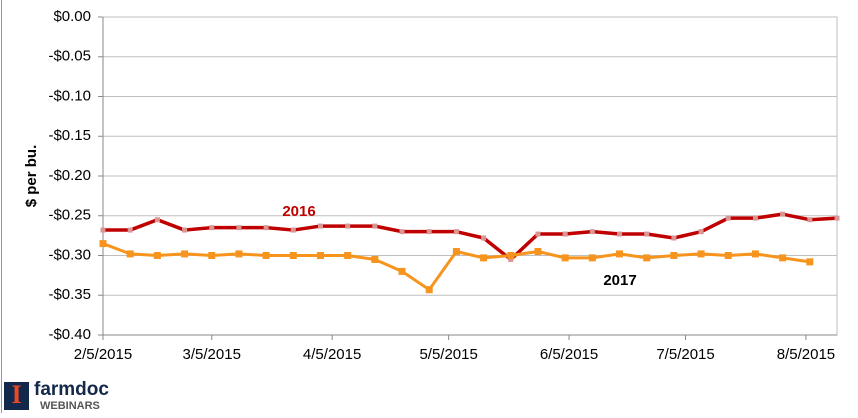  Describe the element at coordinates (212, 354) in the screenshot. I see `x-tick-label: 3/5/2015` at that location.